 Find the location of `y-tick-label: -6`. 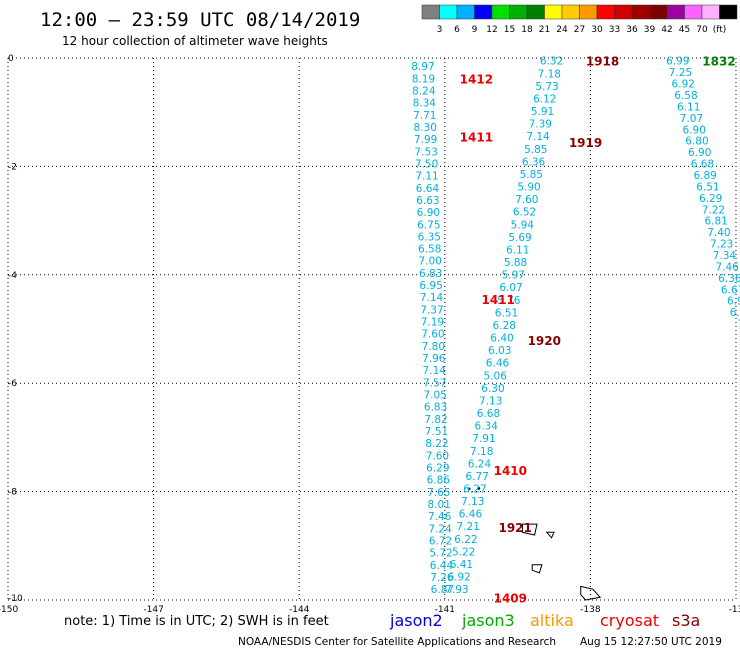

y-tick-label: -6 is located at coordinates (12, 384).